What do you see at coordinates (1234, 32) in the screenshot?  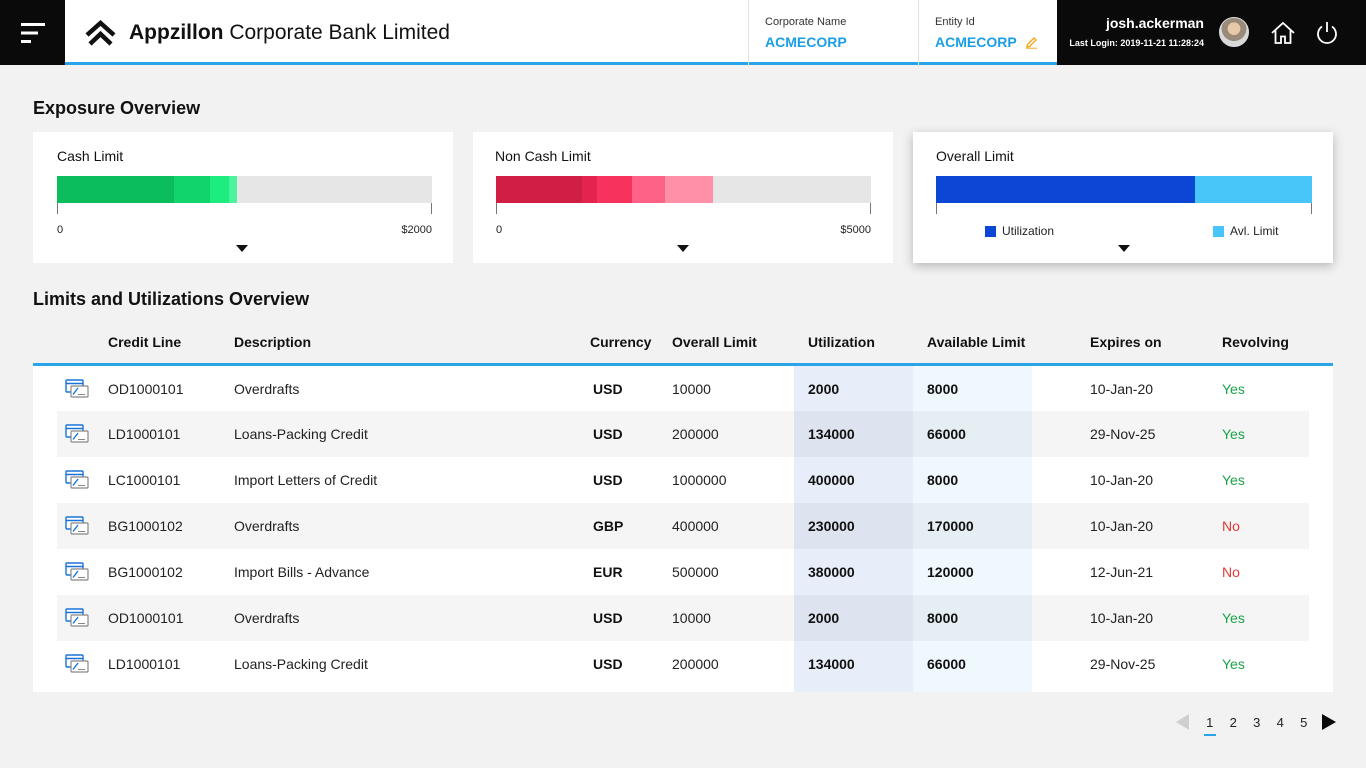 I see `avatar` at bounding box center [1234, 32].